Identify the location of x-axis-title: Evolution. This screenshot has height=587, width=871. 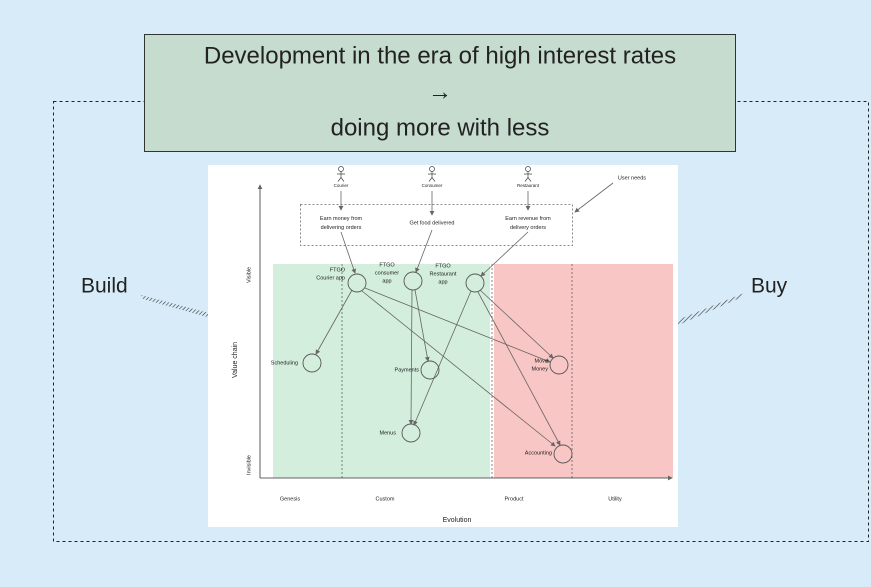
(457, 520).